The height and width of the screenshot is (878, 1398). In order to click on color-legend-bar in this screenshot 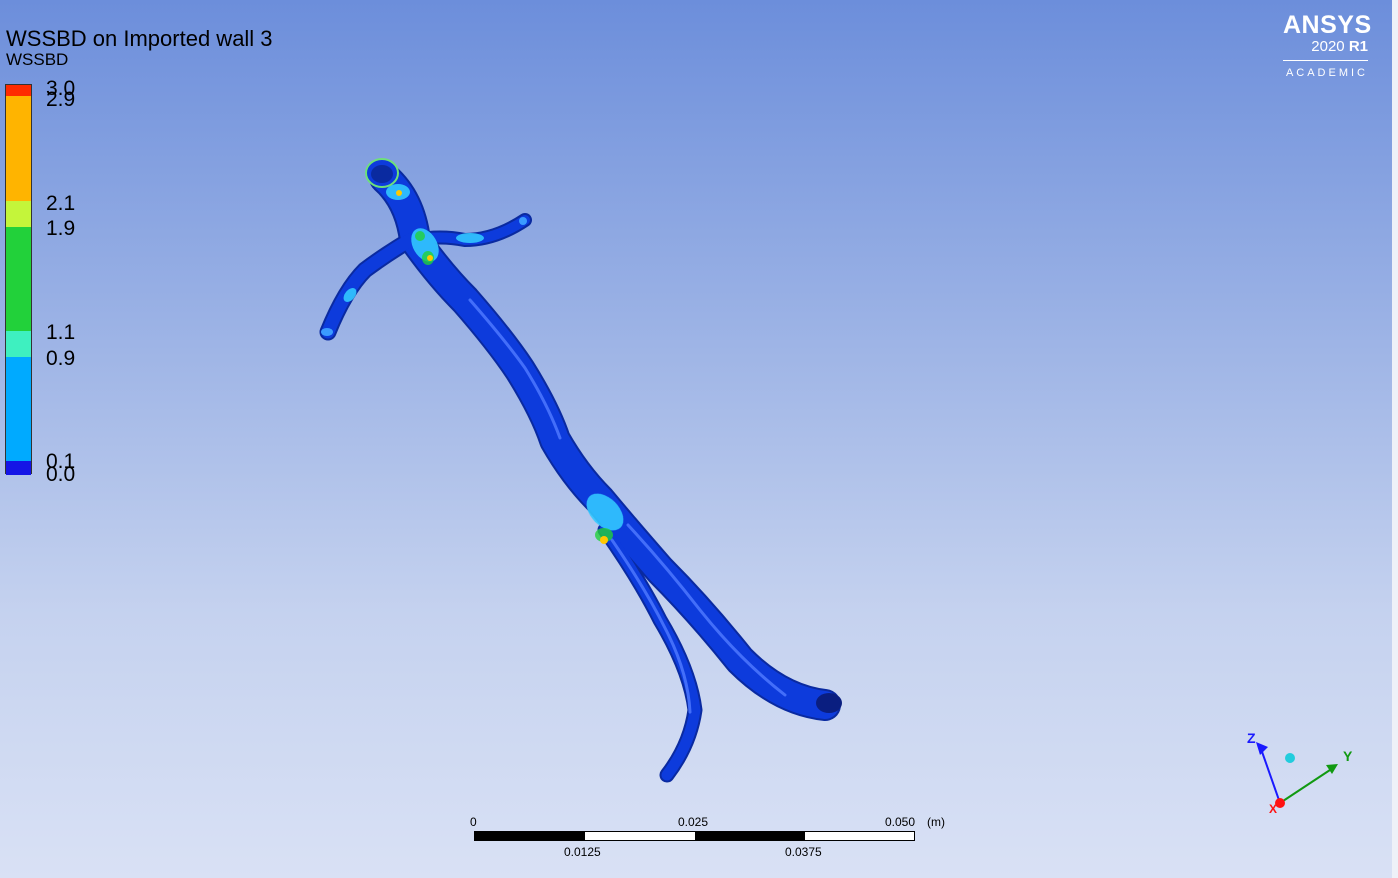, I will do `click(18, 279)`.